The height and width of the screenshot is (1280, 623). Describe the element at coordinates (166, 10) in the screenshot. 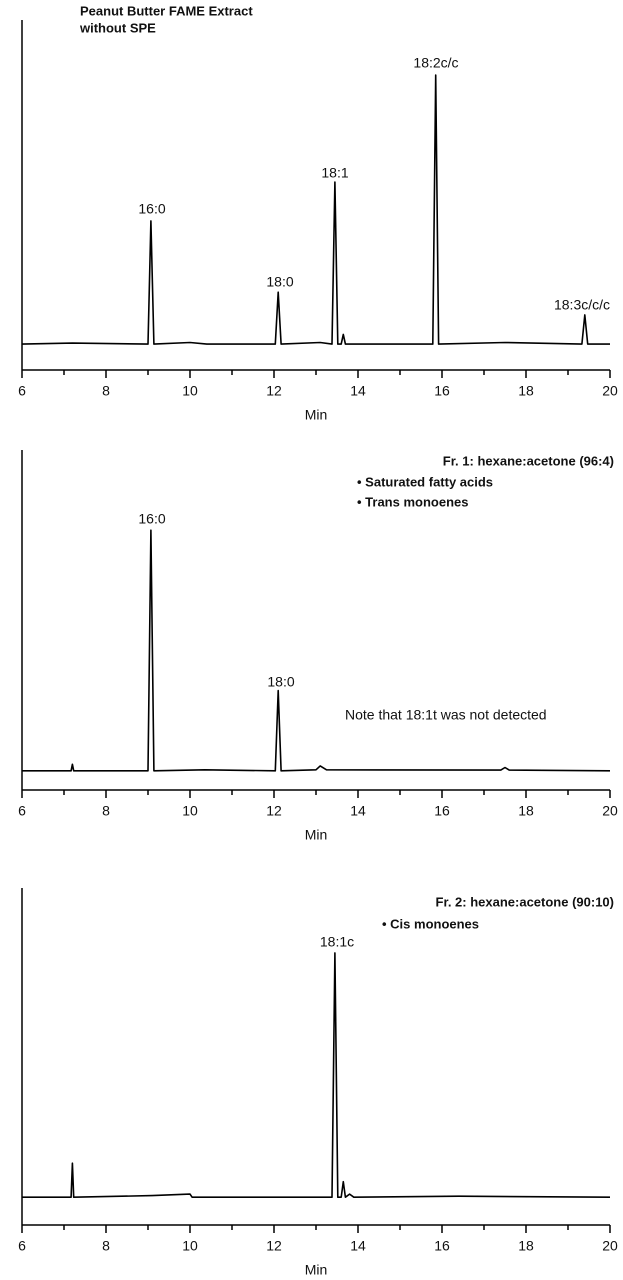

I see `panel-title: Peanut Butter FAME Extract` at that location.